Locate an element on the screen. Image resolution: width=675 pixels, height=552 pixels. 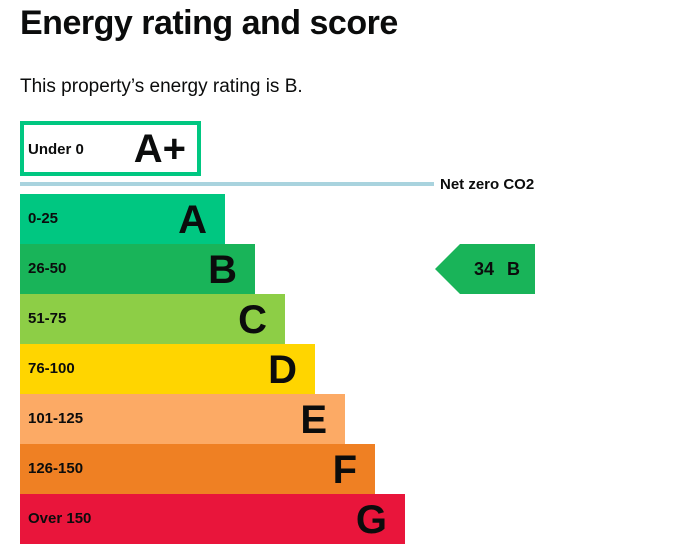
current-rating-marker is located at coordinates (485, 269).